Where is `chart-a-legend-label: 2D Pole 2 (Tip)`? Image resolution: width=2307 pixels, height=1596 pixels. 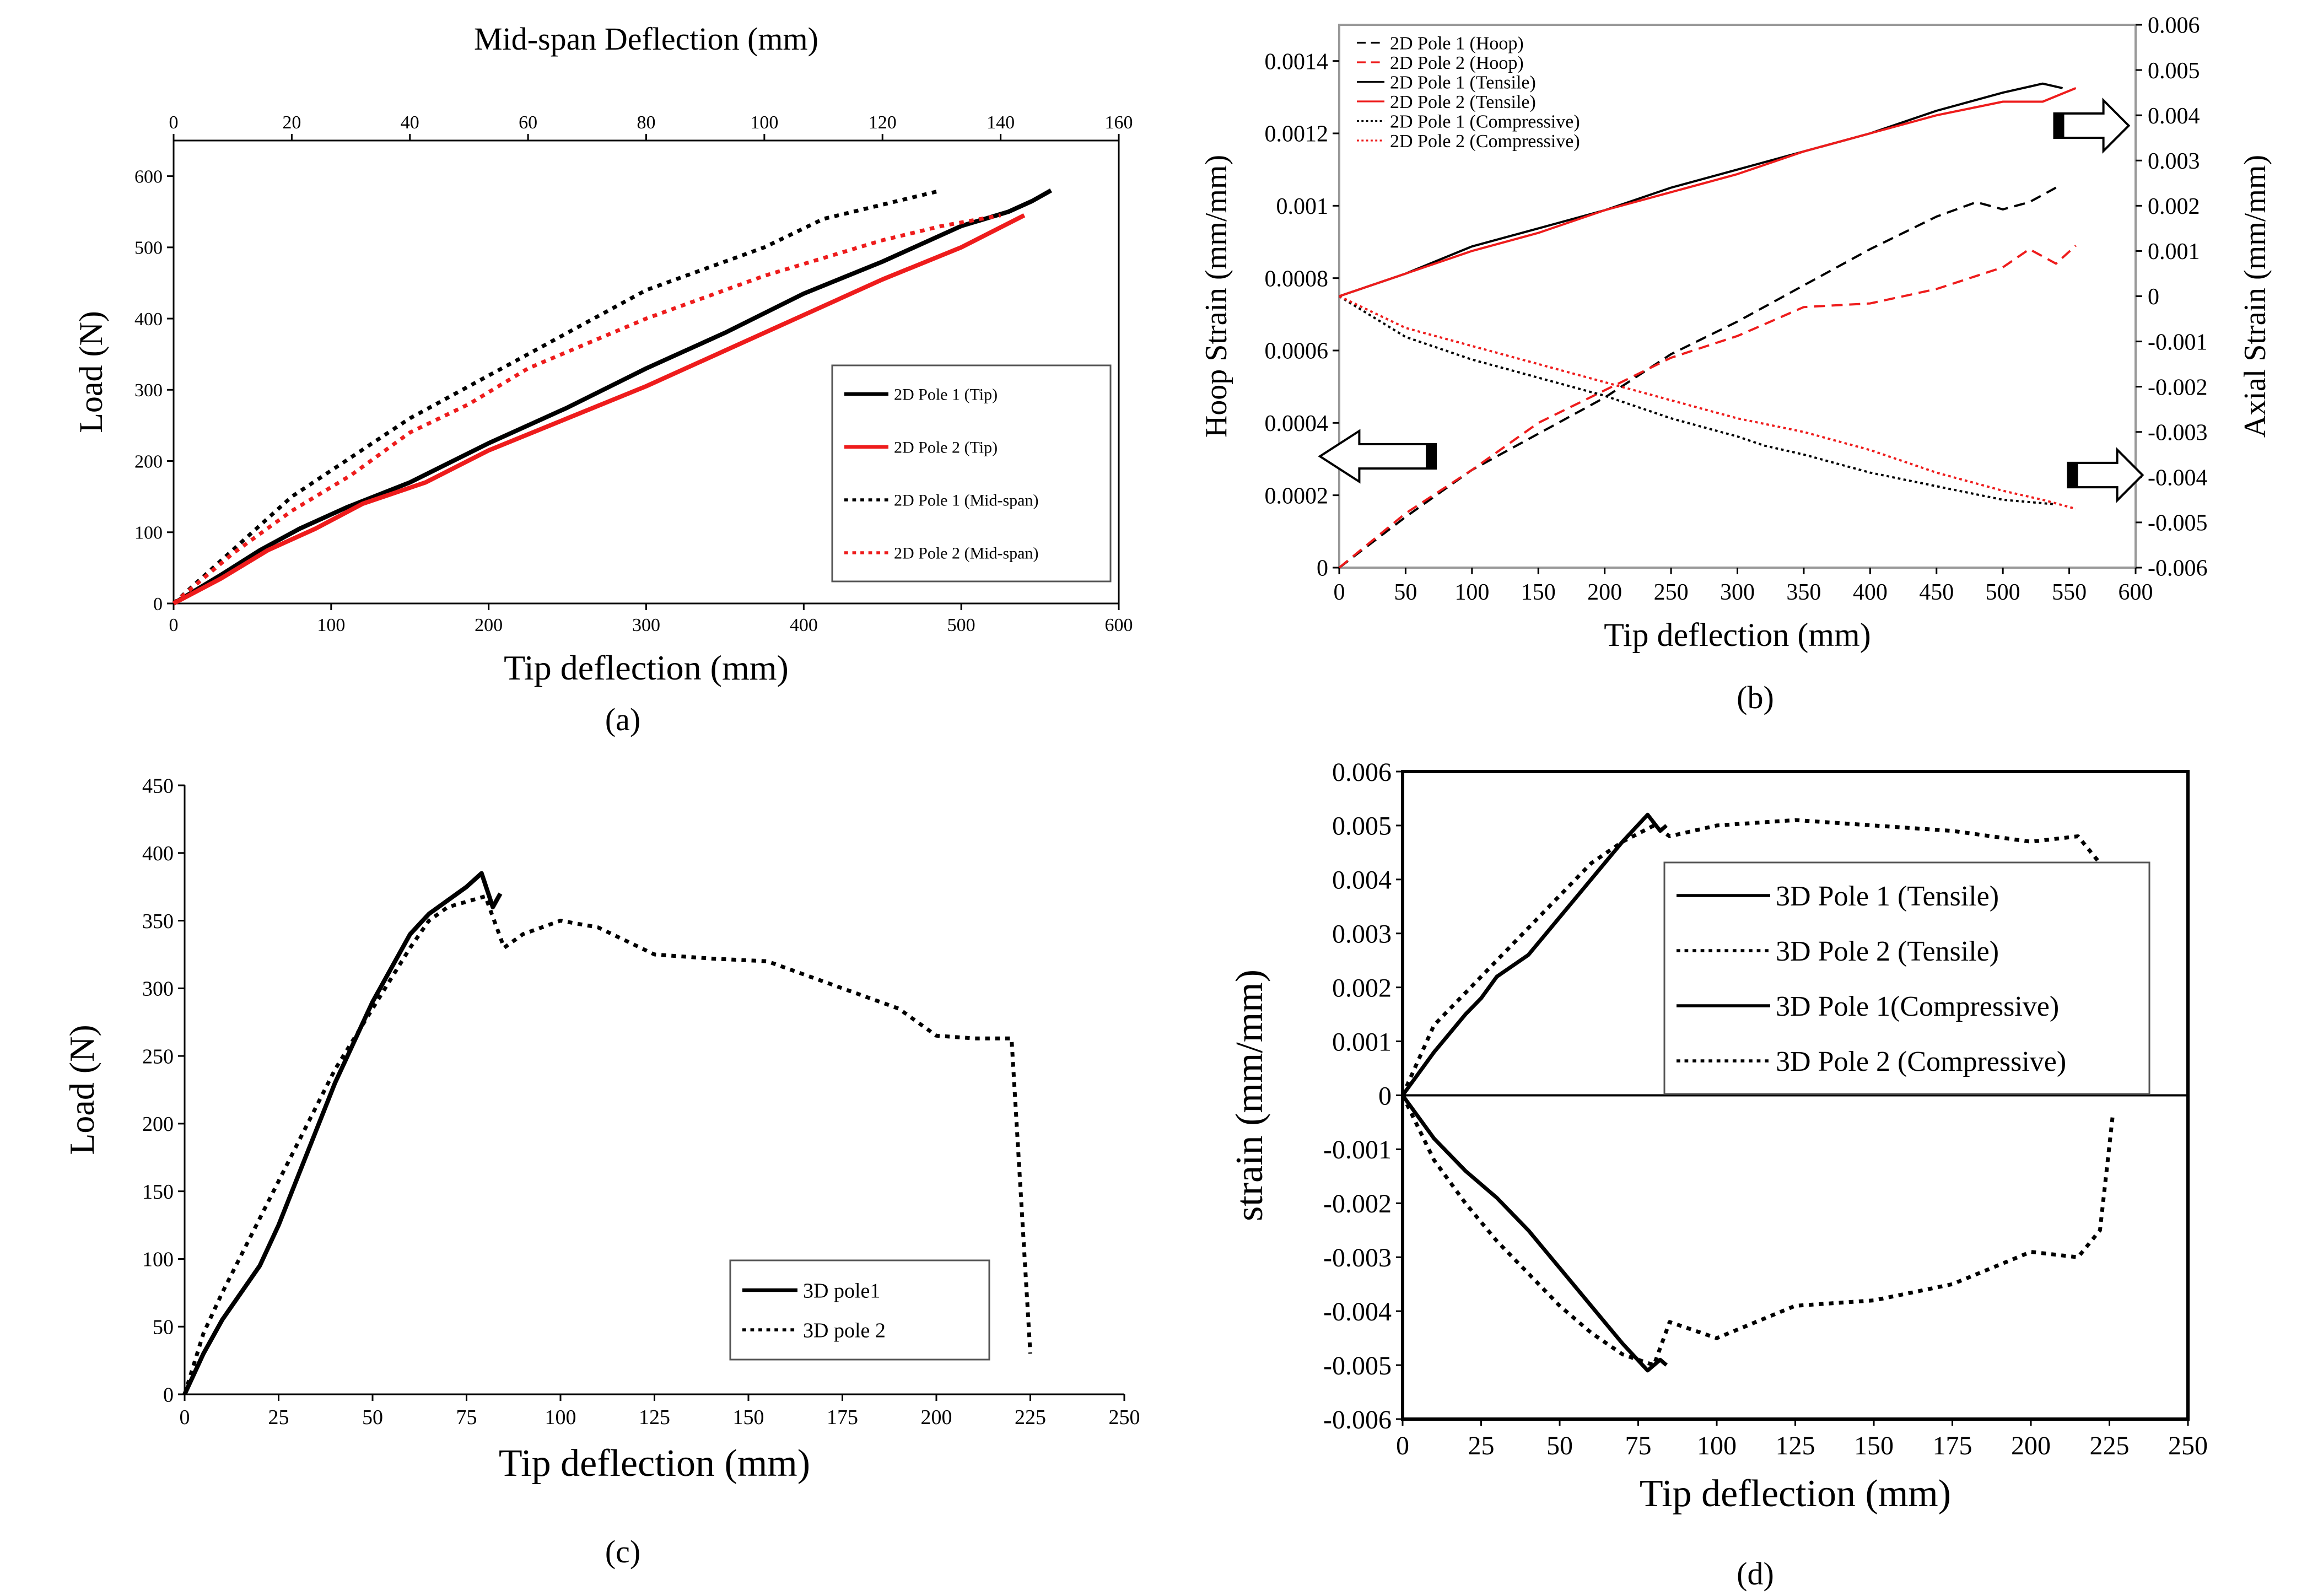
chart-a-legend-label: 2D Pole 2 (Tip) is located at coordinates (946, 448).